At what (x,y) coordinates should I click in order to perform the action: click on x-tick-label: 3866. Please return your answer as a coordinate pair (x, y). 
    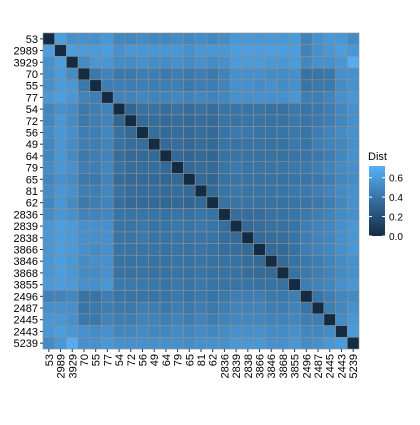
    Looking at the image, I should click on (261, 366).